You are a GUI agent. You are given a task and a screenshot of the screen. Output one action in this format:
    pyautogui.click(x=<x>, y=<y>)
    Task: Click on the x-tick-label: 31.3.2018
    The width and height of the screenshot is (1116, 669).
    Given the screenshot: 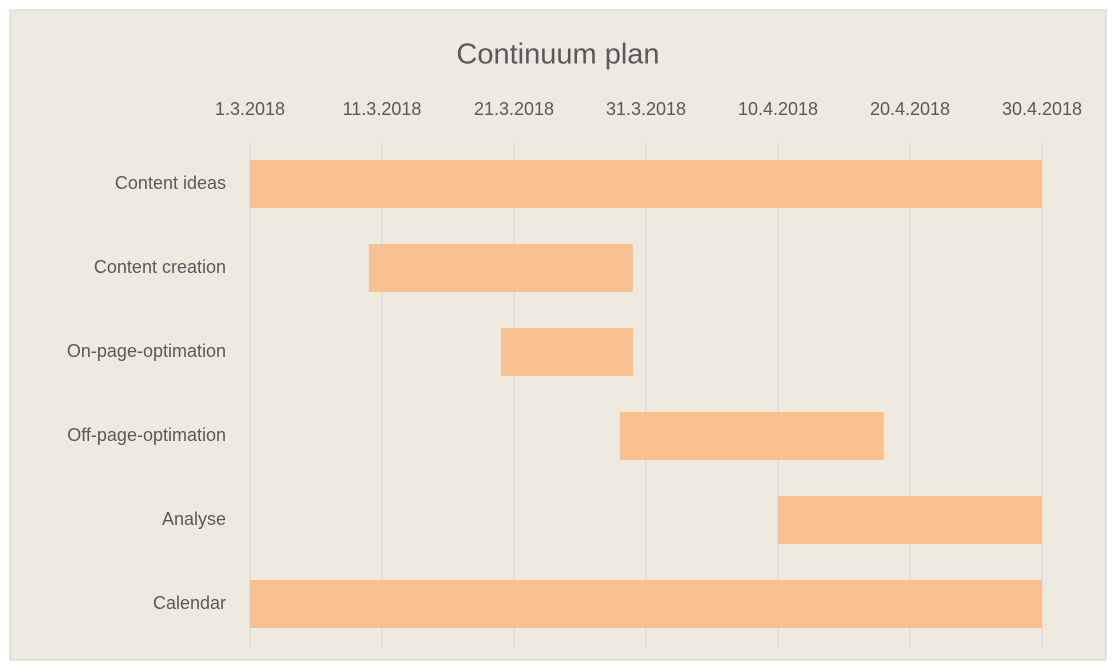 What is the action you would take?
    pyautogui.click(x=646, y=109)
    